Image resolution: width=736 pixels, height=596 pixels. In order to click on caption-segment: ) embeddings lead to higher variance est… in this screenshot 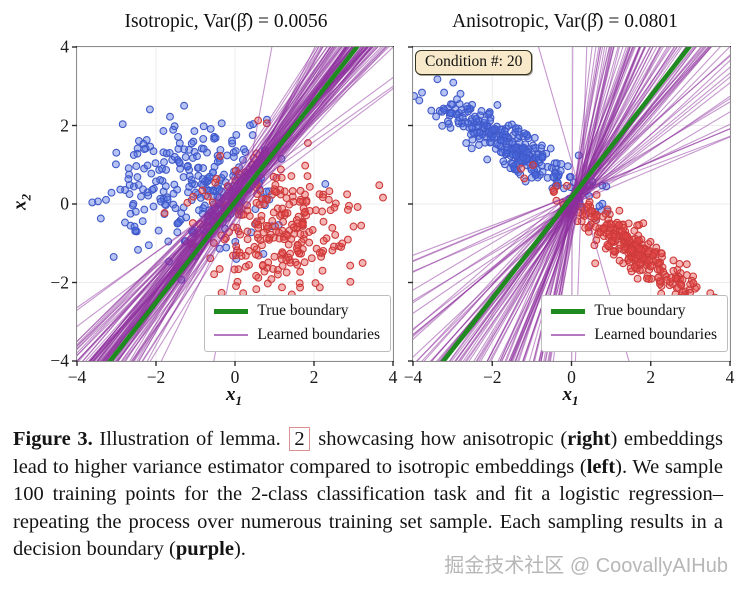, I will do `click(368, 453)`.